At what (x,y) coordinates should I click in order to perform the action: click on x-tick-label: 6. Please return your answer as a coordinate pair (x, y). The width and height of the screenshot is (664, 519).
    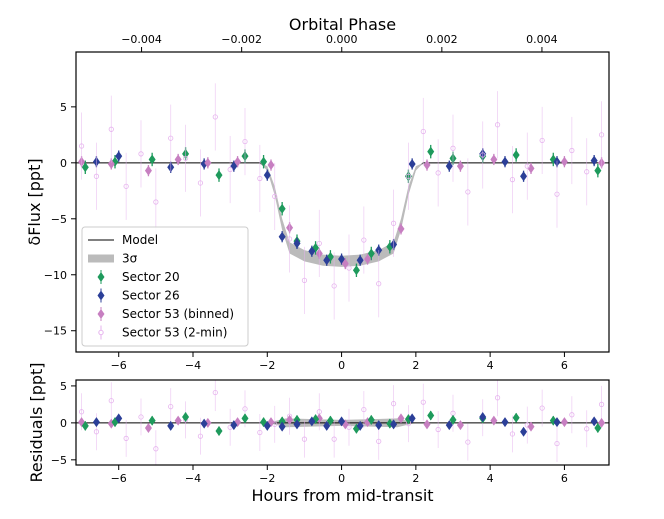
    Looking at the image, I should click on (564, 365).